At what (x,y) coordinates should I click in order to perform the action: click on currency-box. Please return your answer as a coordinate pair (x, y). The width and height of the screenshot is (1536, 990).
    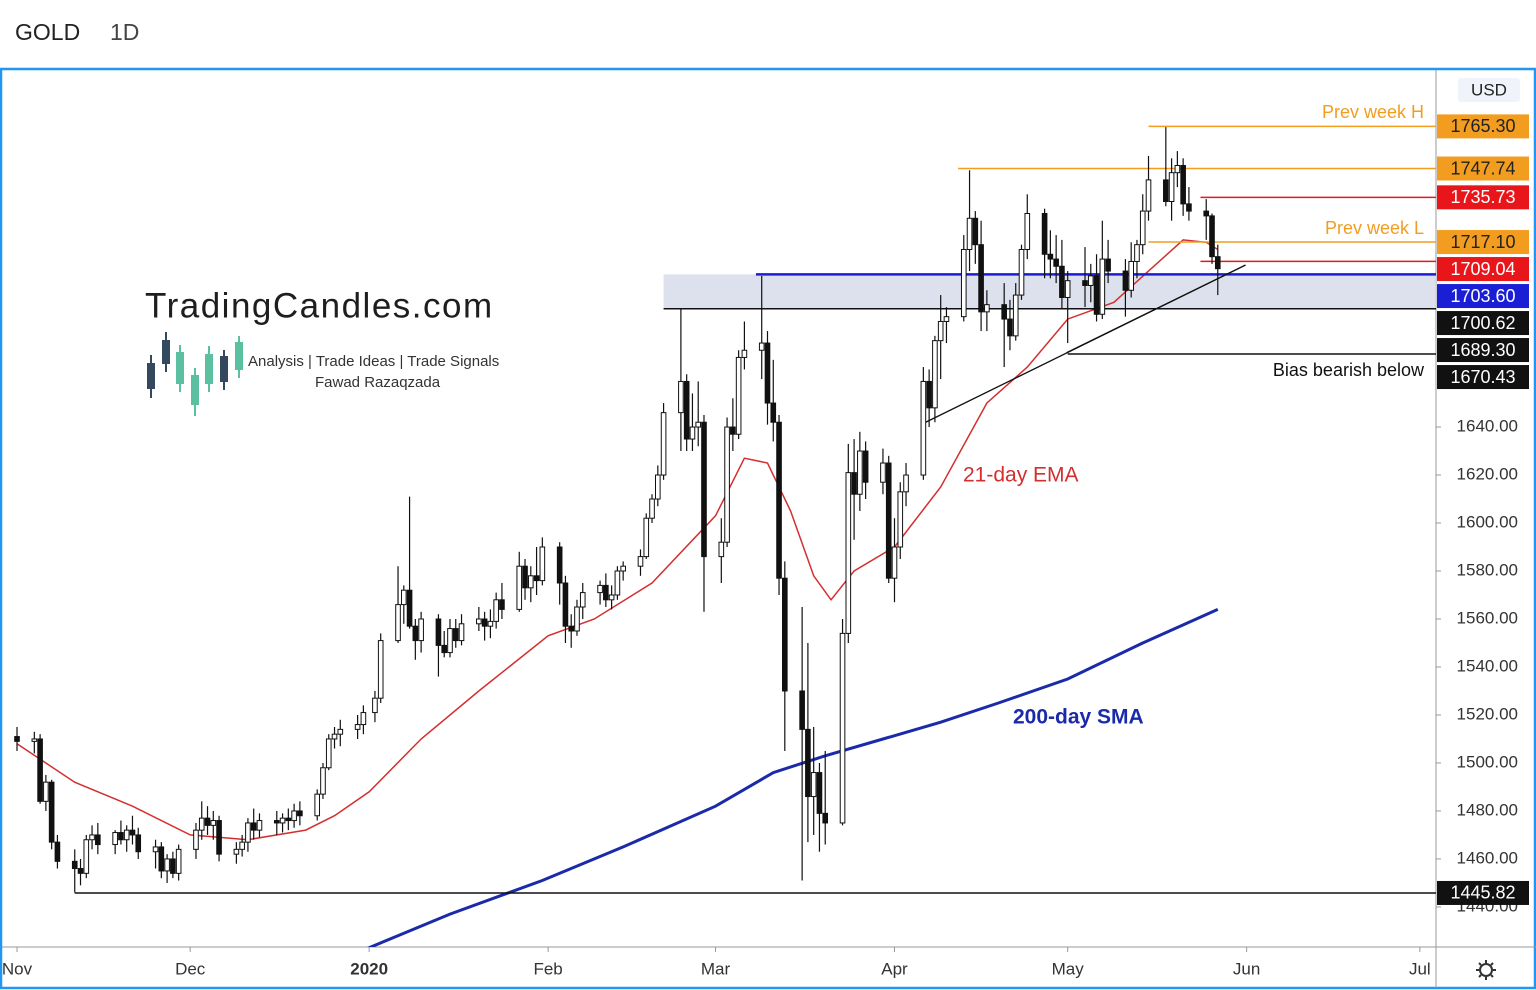
    Looking at the image, I should click on (1489, 90).